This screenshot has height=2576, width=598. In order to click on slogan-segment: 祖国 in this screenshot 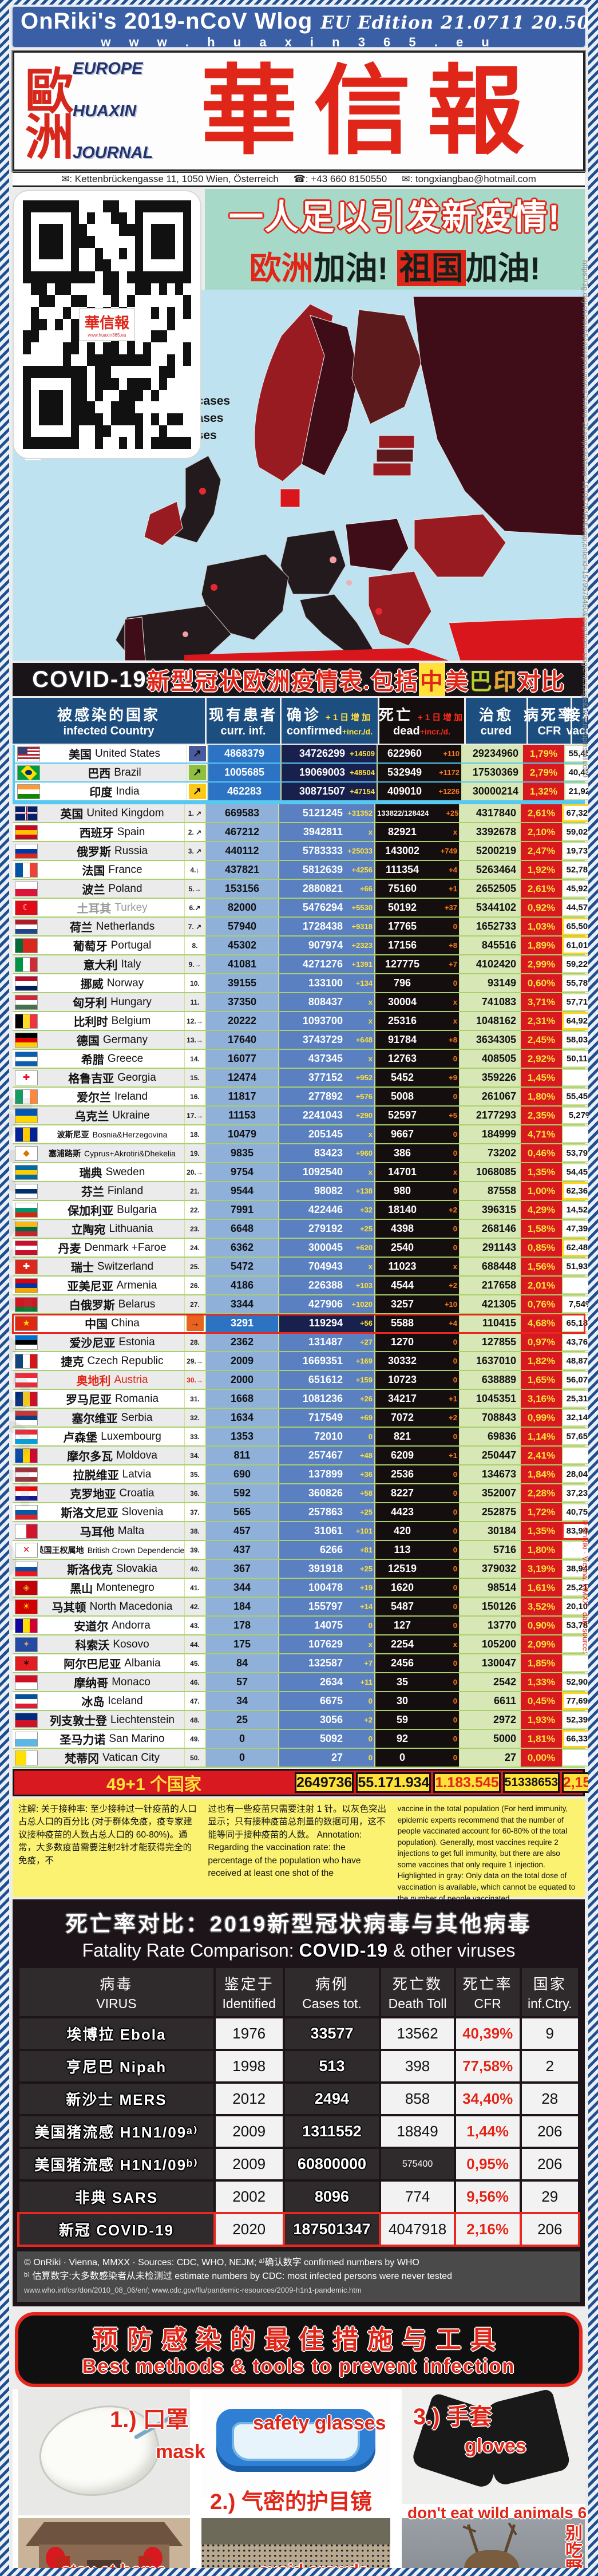, I will do `click(432, 268)`.